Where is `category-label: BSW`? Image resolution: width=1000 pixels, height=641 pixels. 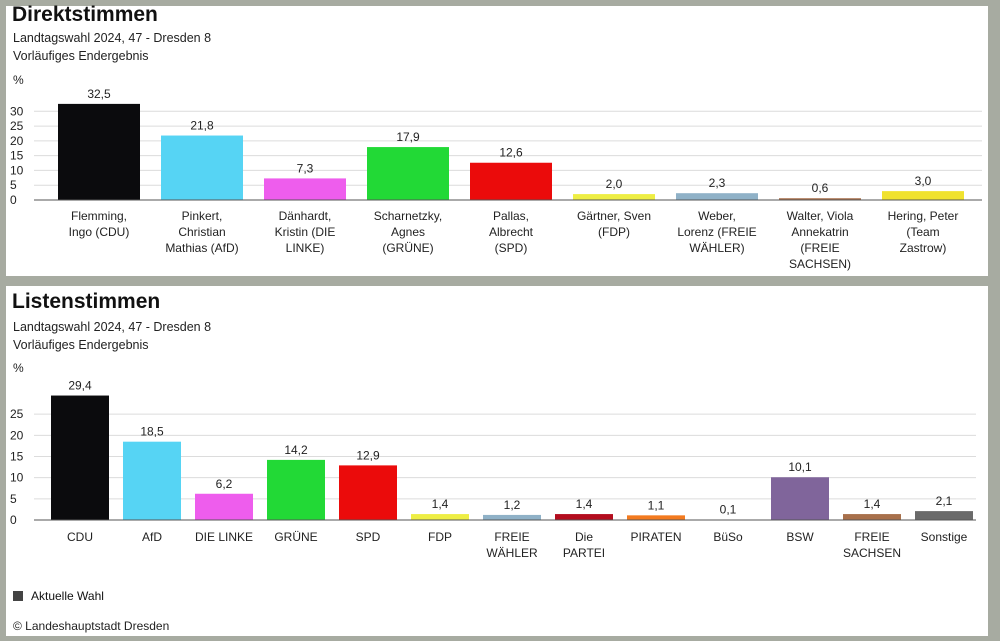 category-label: BSW is located at coordinates (800, 537).